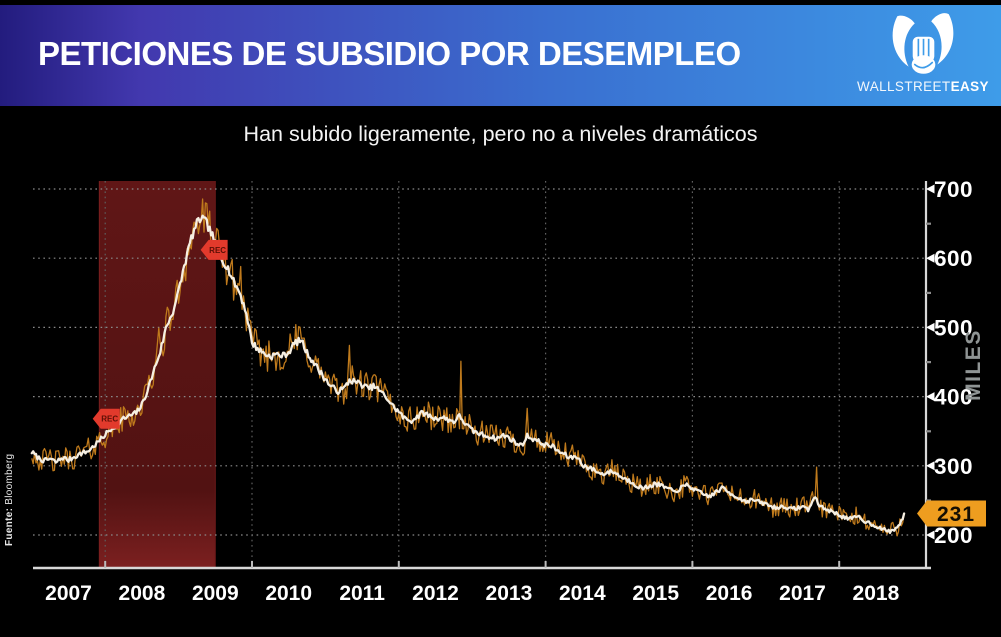 Image resolution: width=1001 pixels, height=637 pixels. What do you see at coordinates (956, 514) in the screenshot?
I see `last-value-label: 231` at bounding box center [956, 514].